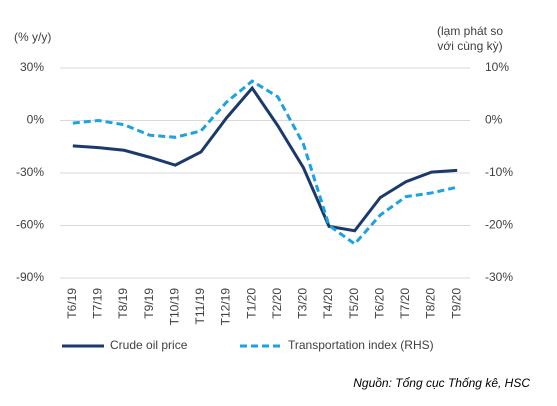 The image size is (557, 406). What do you see at coordinates (30, 172) in the screenshot?
I see `y-tick-label: -30%` at bounding box center [30, 172].